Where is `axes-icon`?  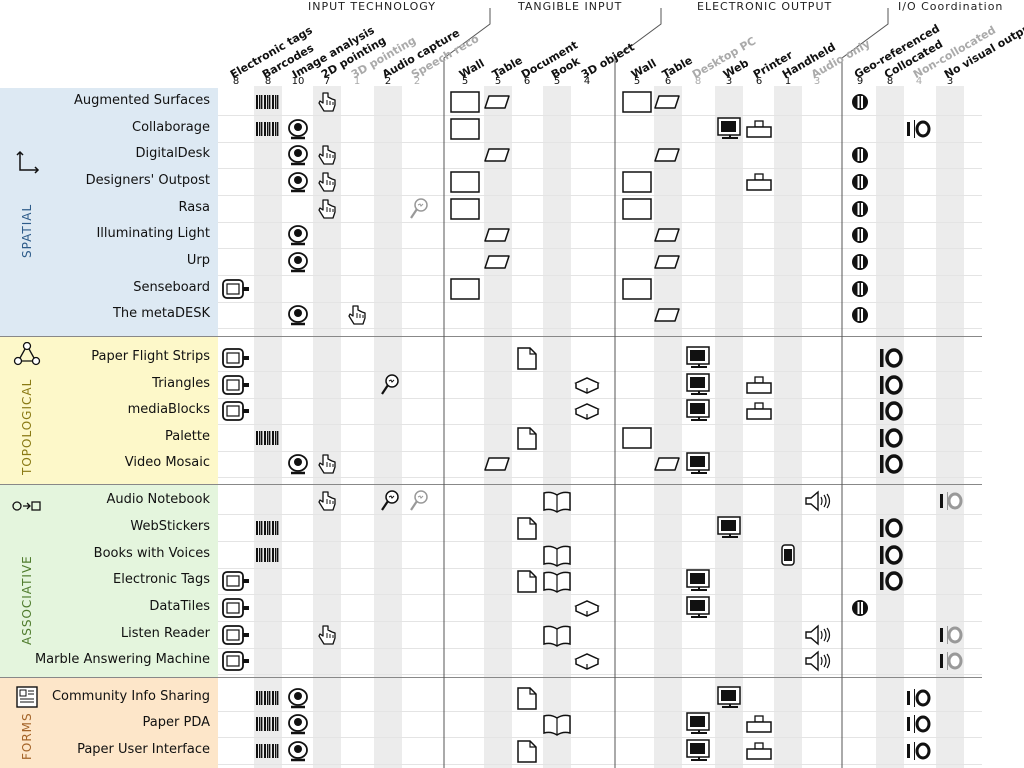 axes-icon is located at coordinates (27, 164).